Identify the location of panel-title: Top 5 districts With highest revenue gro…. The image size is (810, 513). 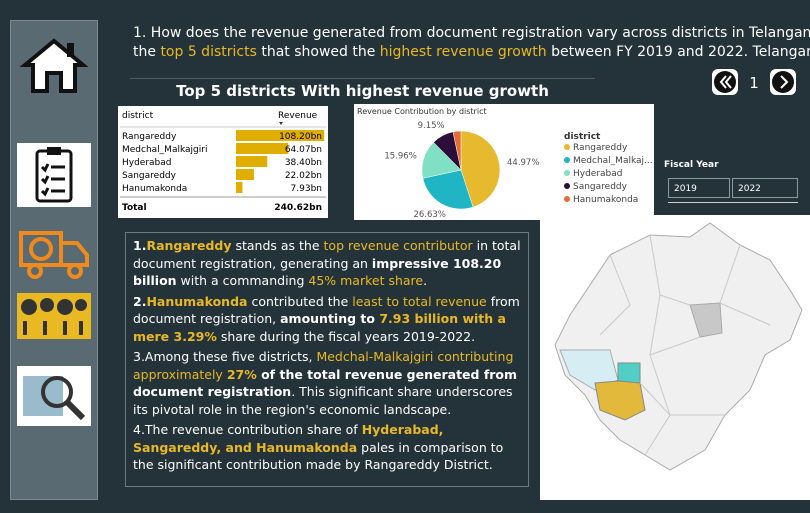
(362, 89).